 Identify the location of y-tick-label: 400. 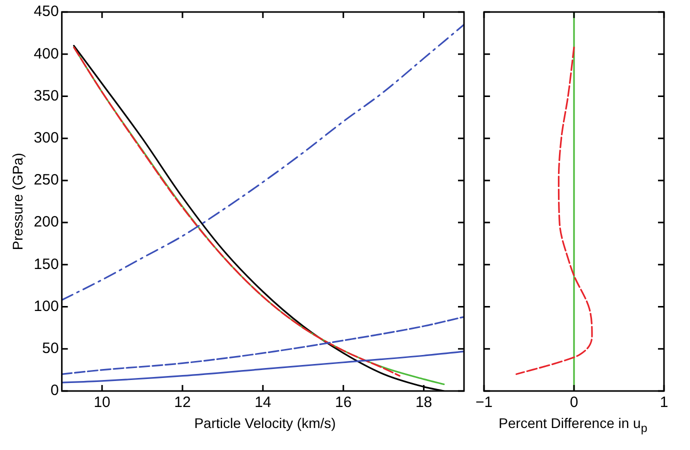
(46, 53).